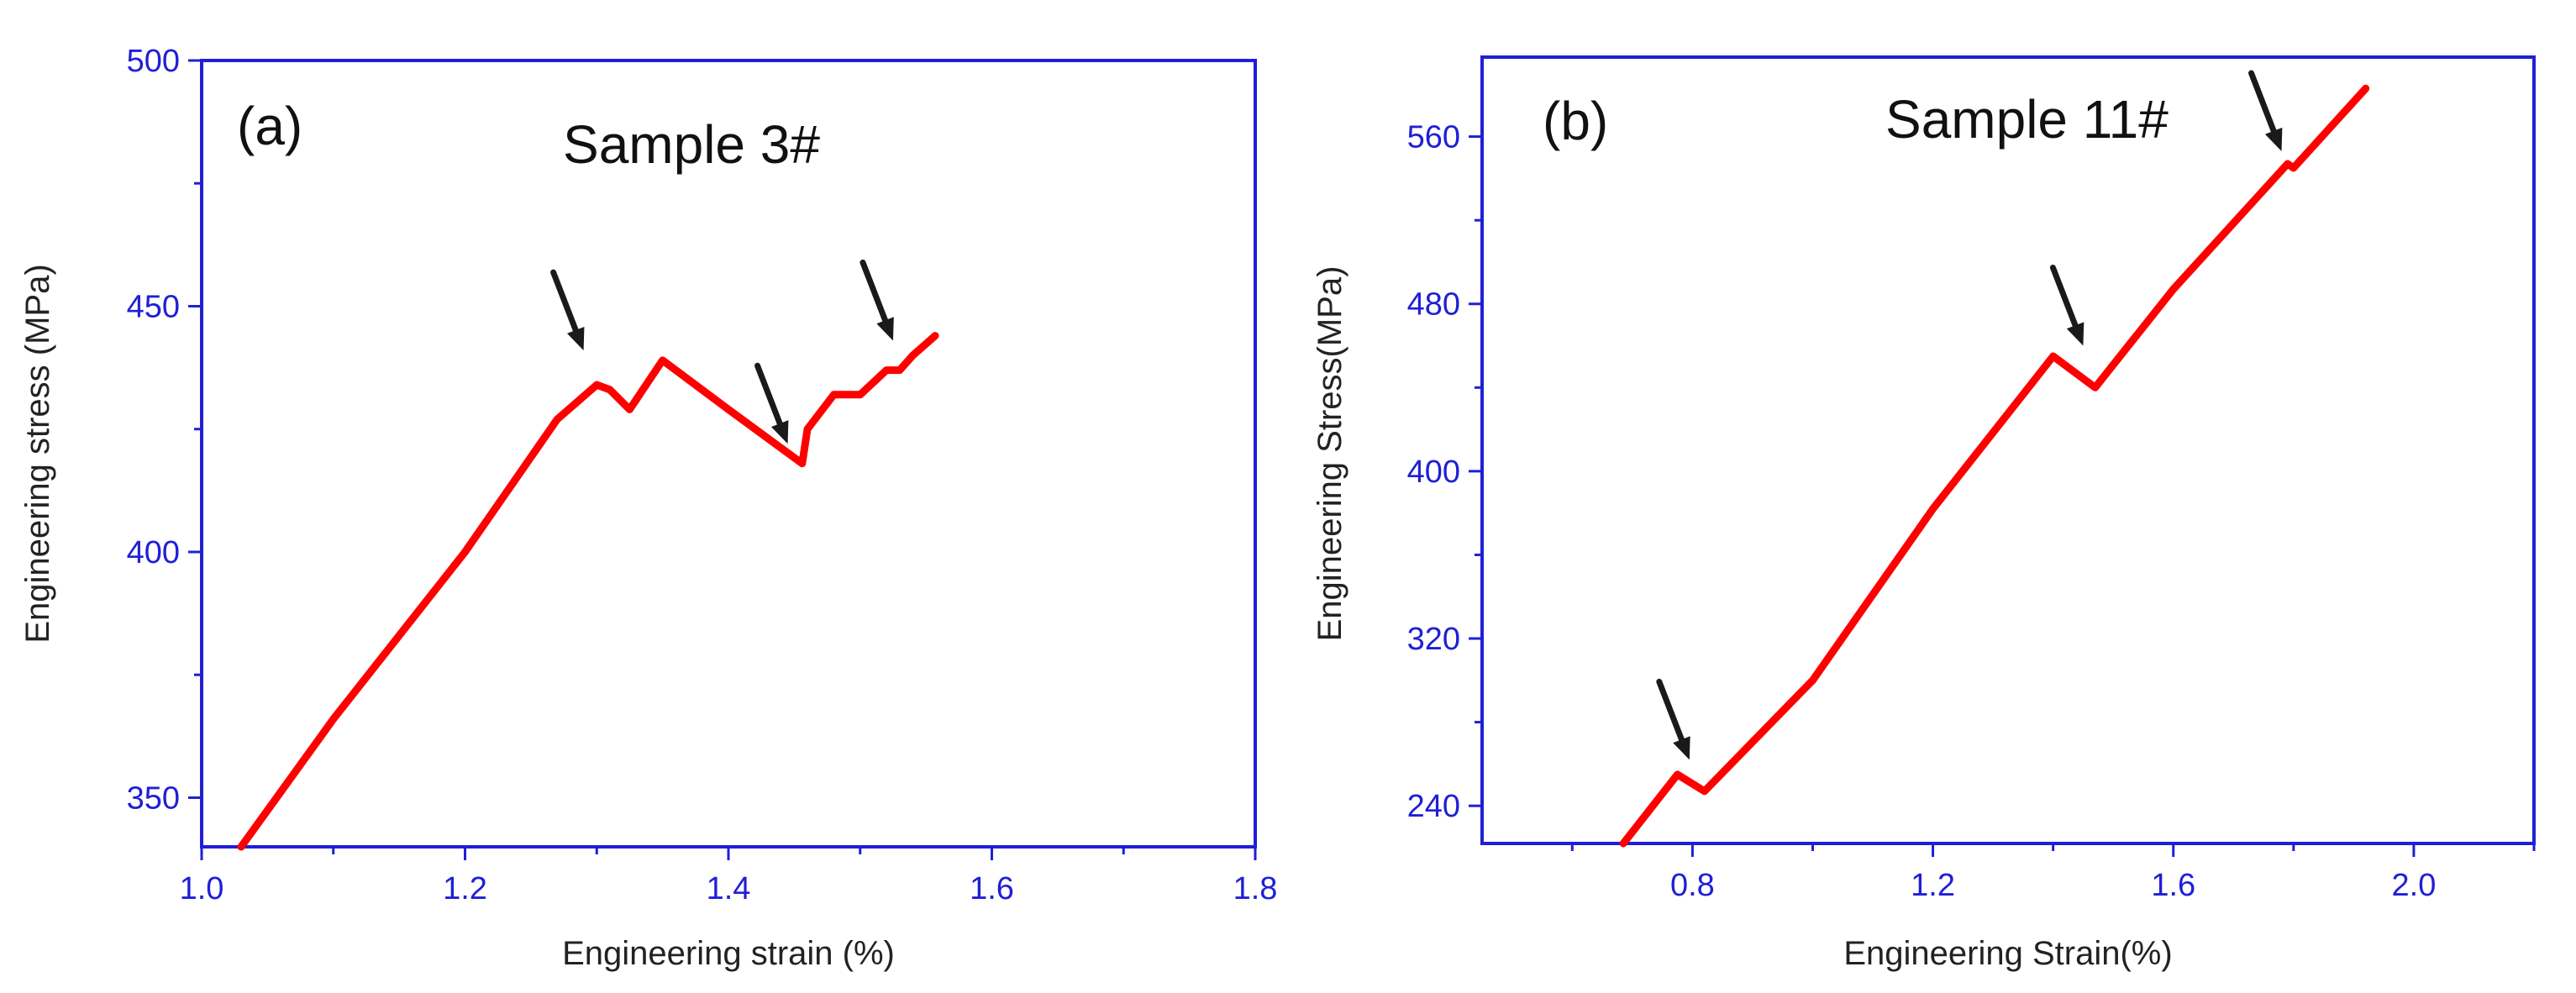 This screenshot has width=2576, height=993. I want to click on x-tick-label: 1.4, so click(729, 889).